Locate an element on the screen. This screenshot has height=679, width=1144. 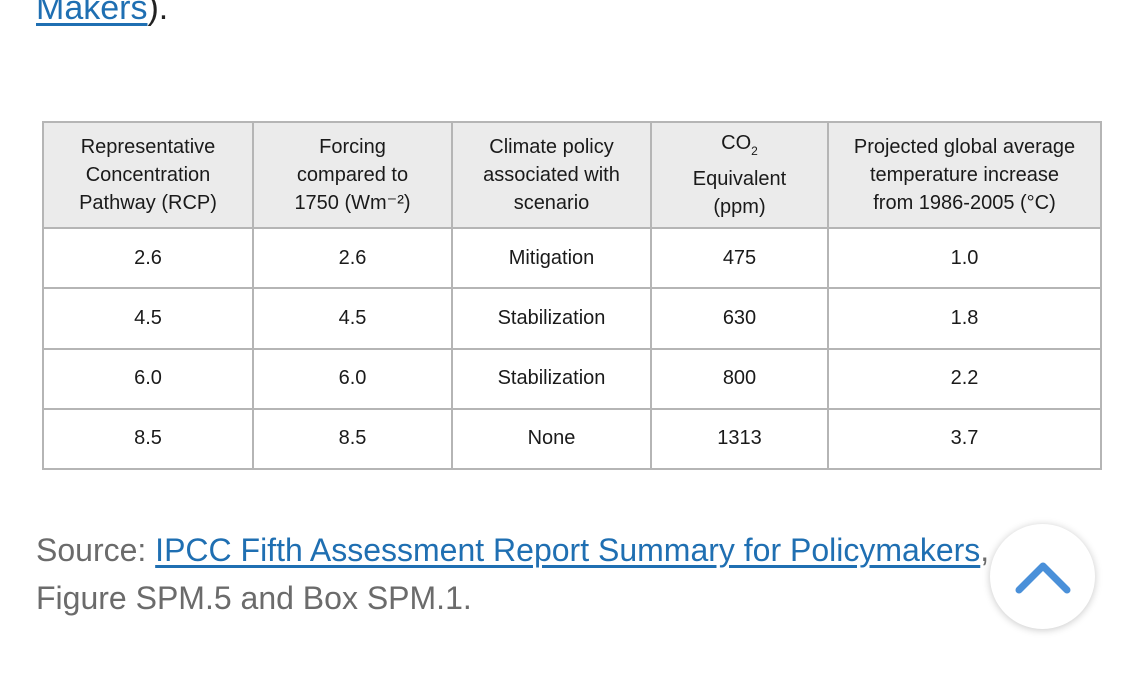
previous-paragraph-end: Makers). is located at coordinates (102, 14).